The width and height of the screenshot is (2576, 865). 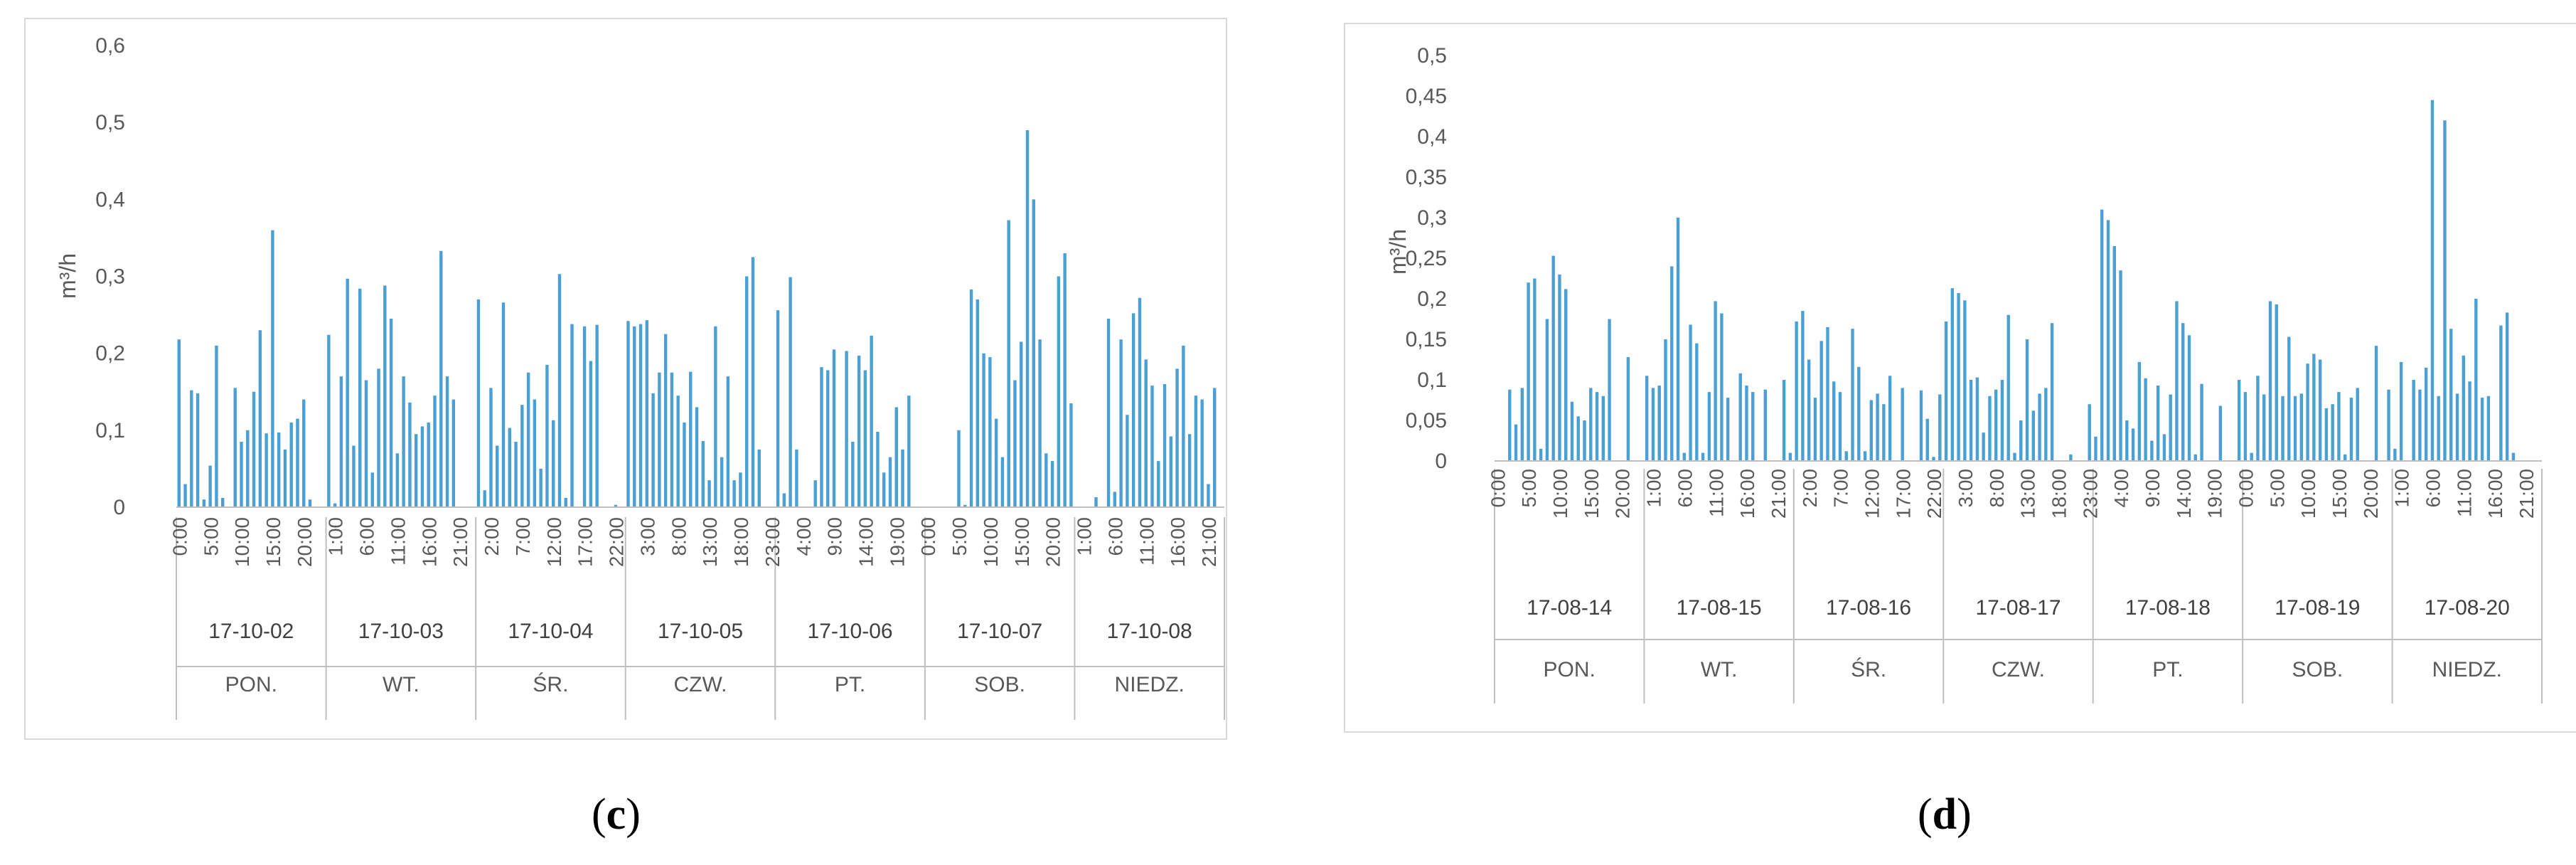 What do you see at coordinates (1441, 461) in the screenshot?
I see `y-tick-label: 0` at bounding box center [1441, 461].